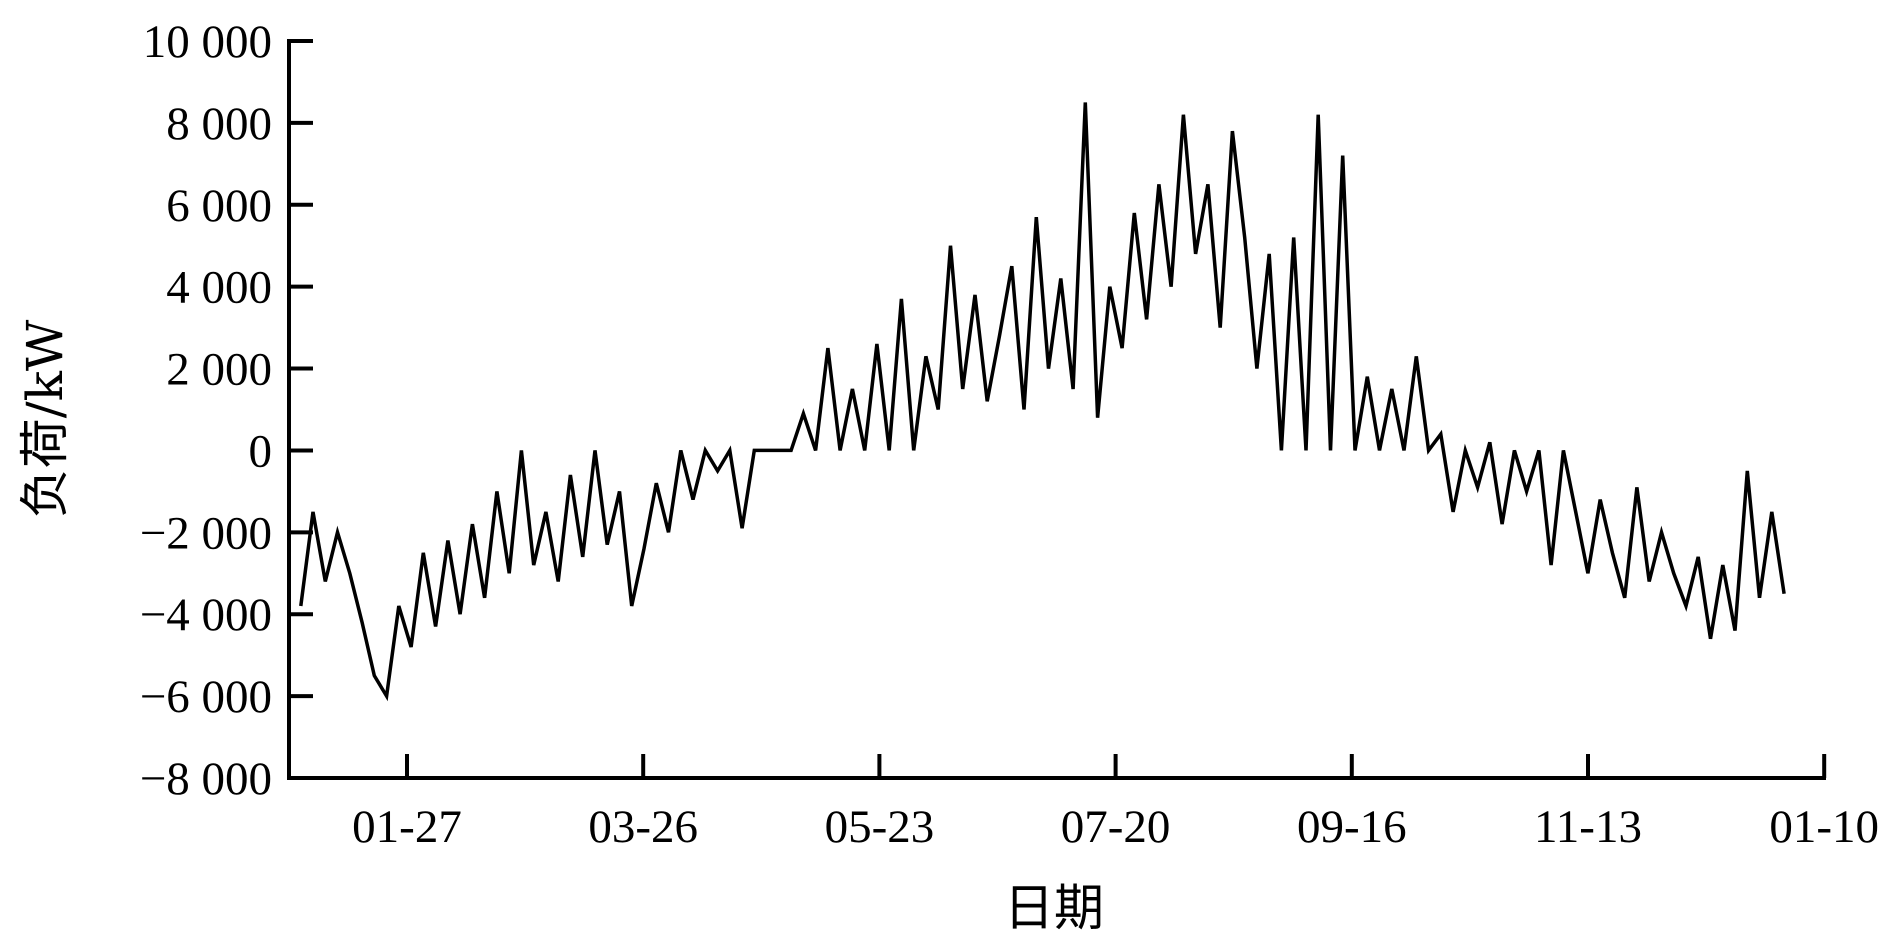 The image size is (1904, 947). I want to click on y-tick-label: −8 000, so click(206, 779).